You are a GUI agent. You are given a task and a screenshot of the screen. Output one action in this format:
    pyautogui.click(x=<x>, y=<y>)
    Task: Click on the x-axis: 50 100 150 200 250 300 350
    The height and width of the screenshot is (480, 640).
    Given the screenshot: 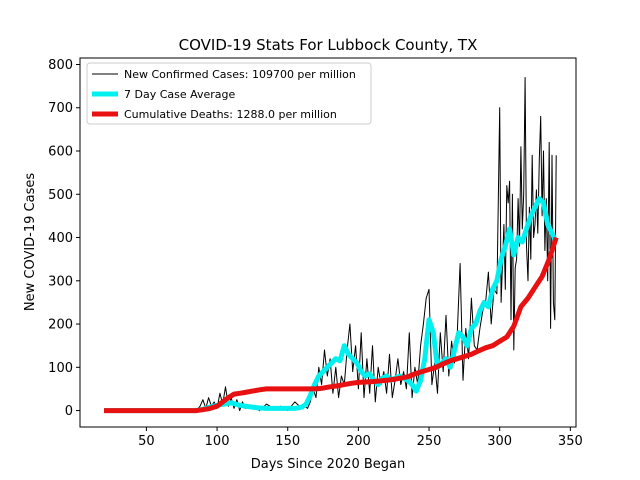 What is the action you would take?
    pyautogui.click(x=360, y=438)
    